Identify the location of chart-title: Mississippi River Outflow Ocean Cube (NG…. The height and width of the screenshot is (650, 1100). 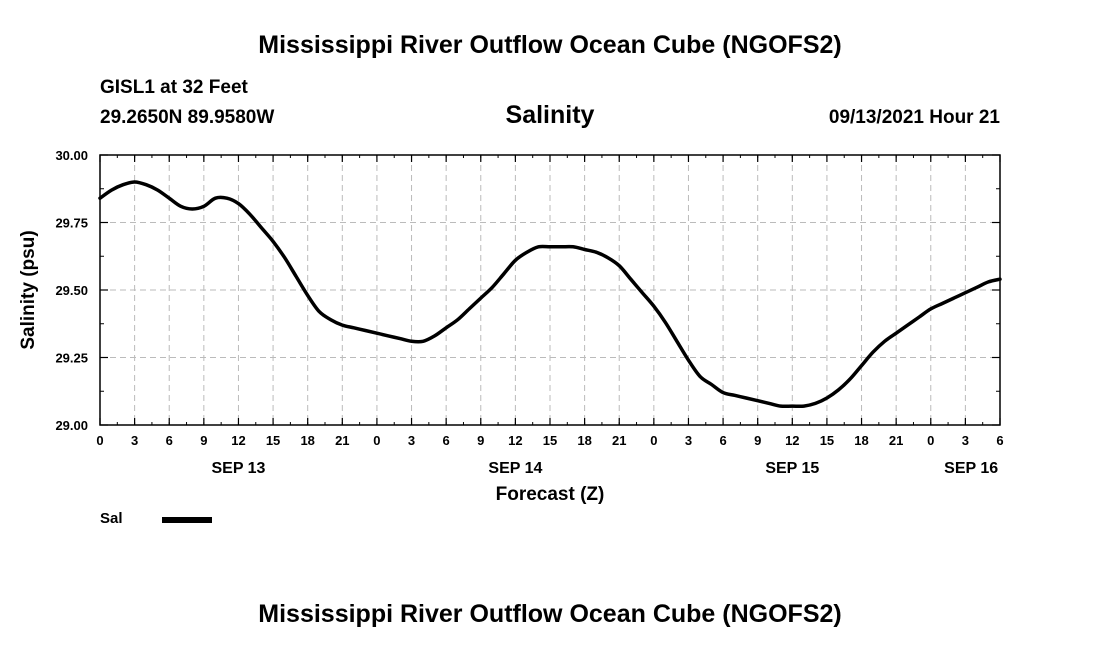
(550, 45).